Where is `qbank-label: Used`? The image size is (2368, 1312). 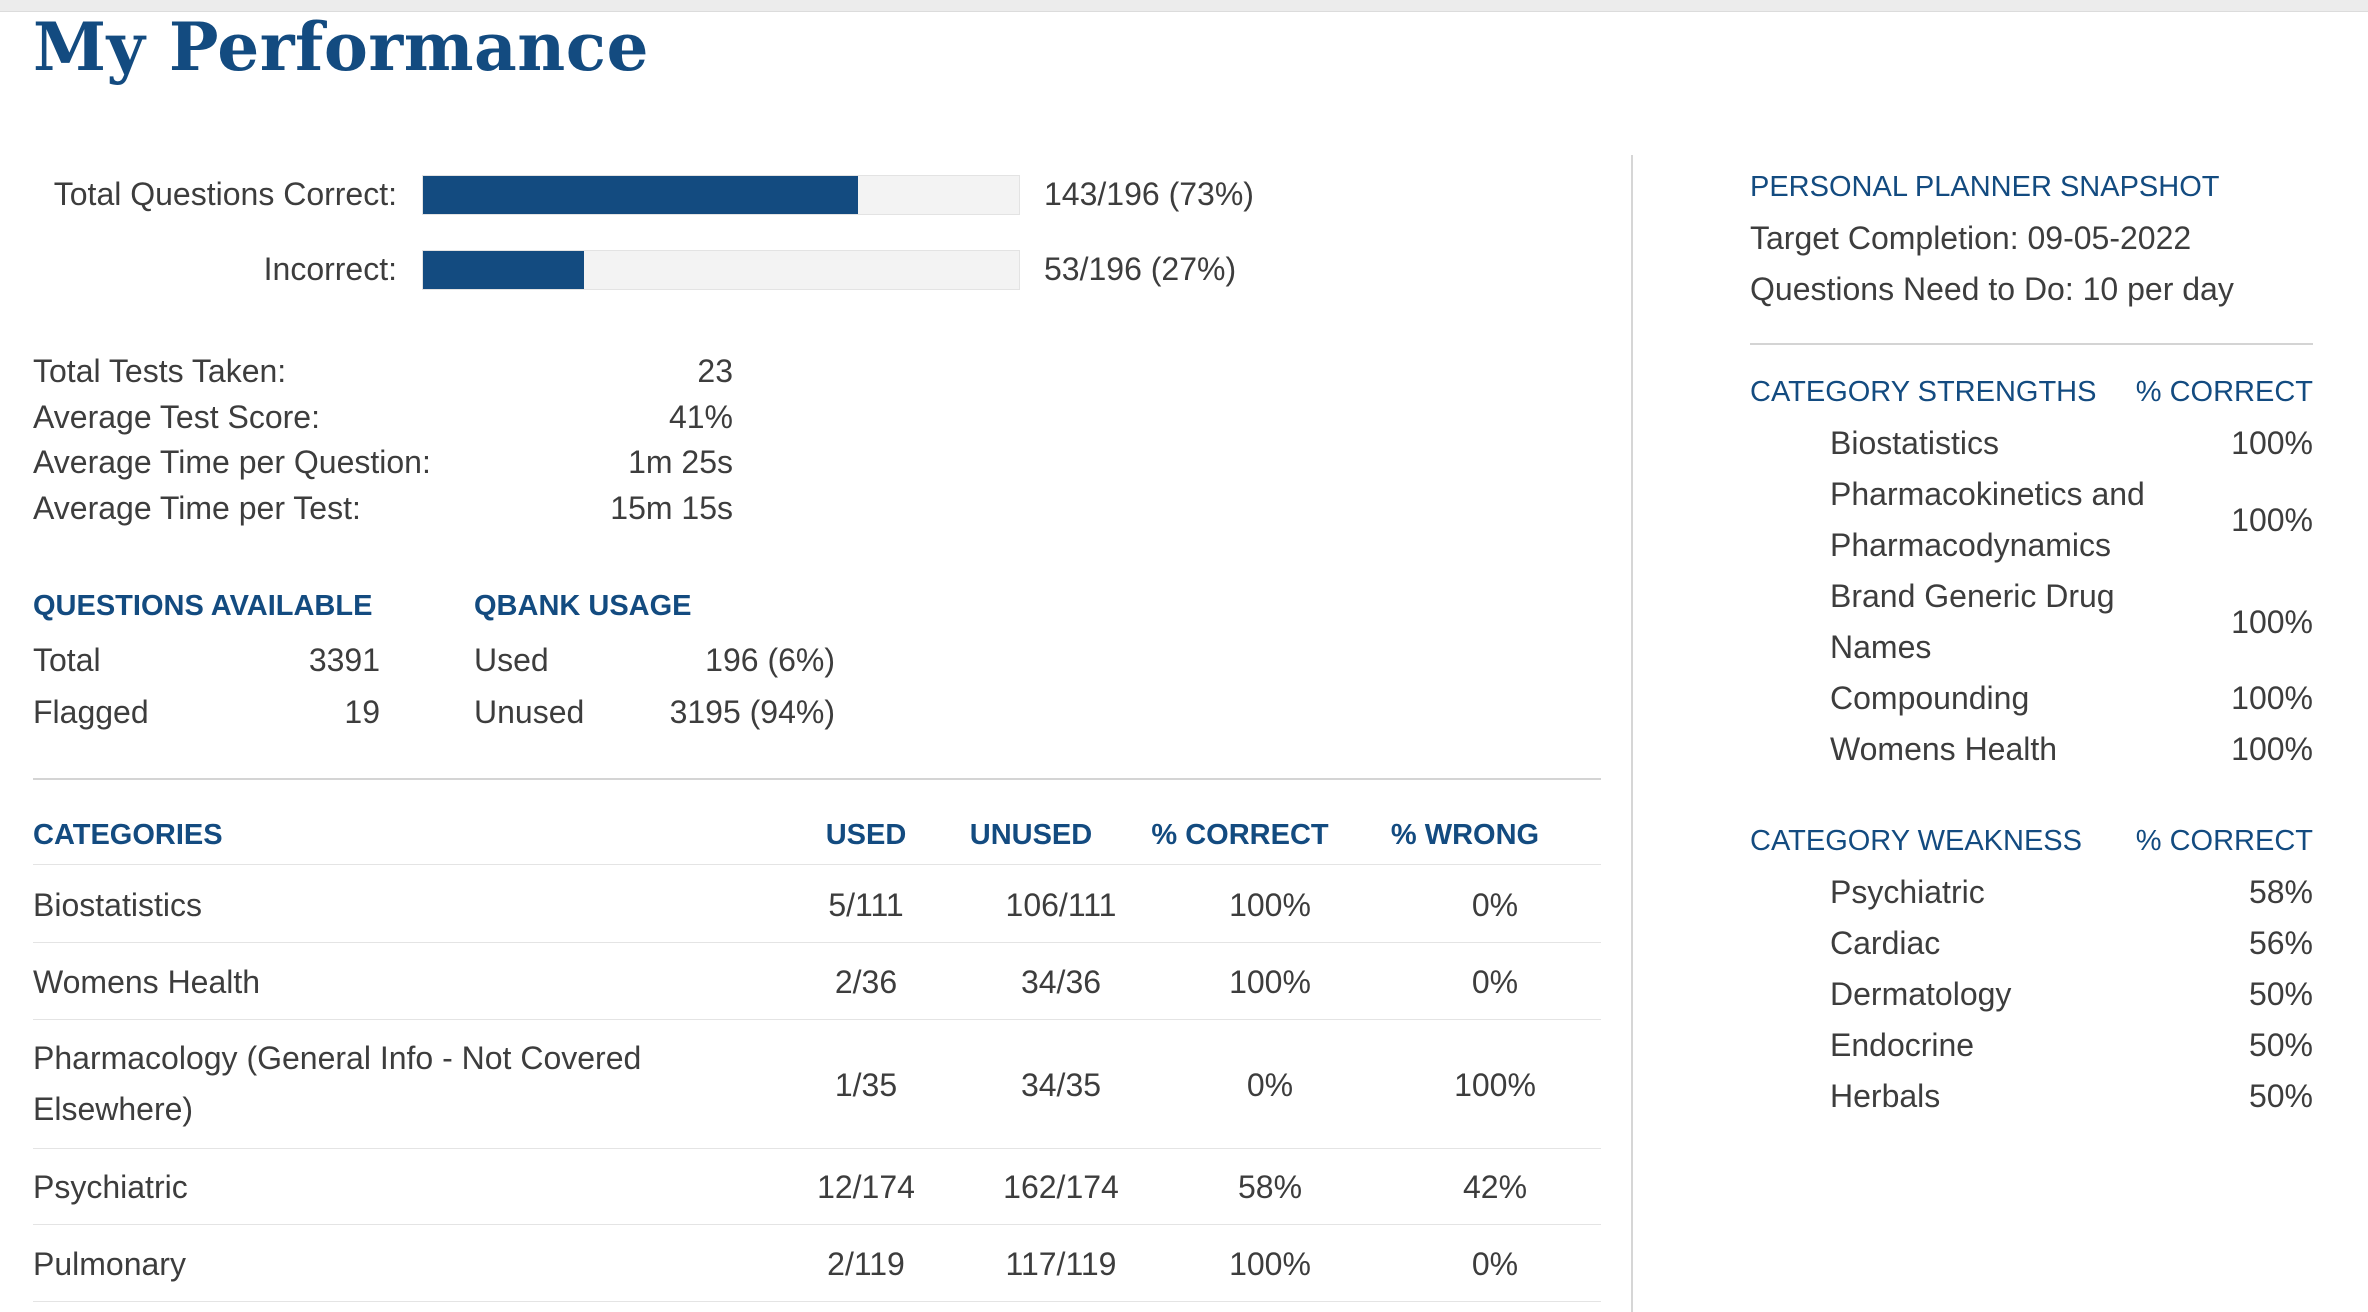 qbank-label: Used is located at coordinates (511, 660).